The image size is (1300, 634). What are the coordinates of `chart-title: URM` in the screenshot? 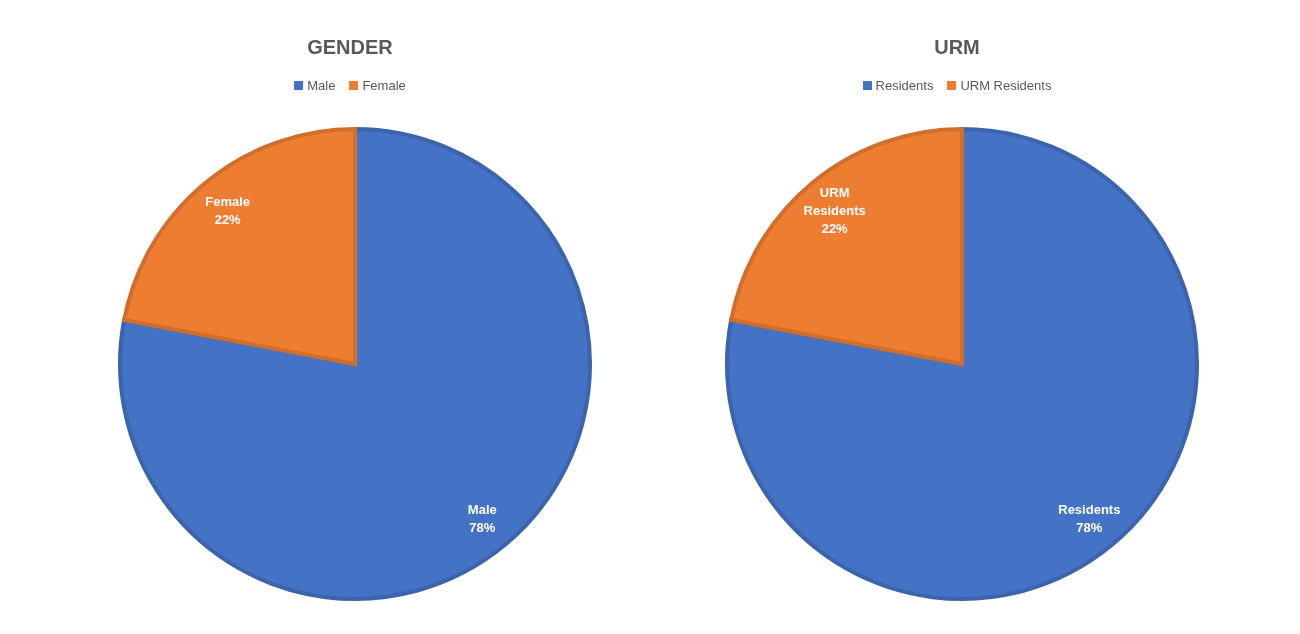 It's located at (957, 47).